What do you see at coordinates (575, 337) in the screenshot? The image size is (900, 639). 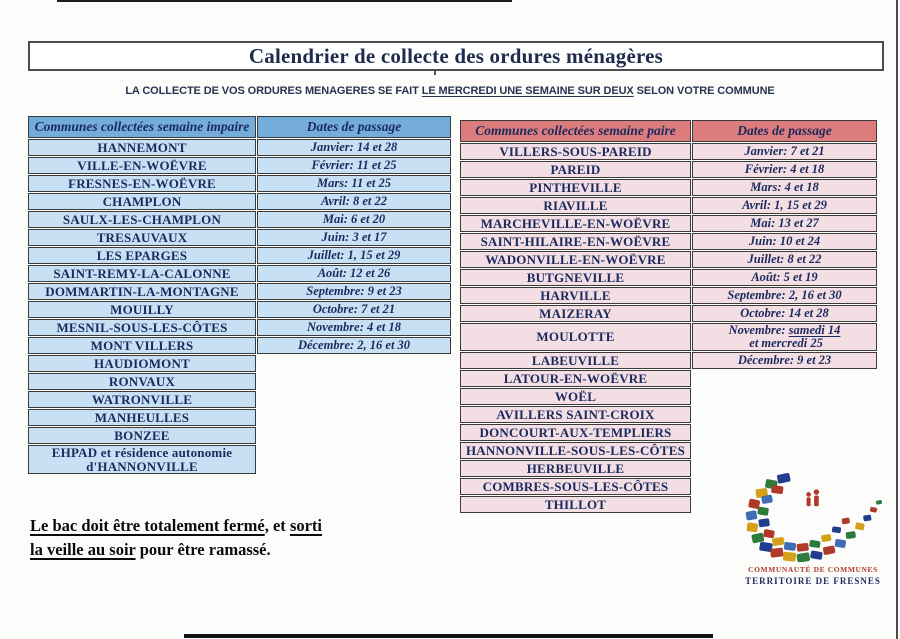 I see `commune-cell: MOULOTTE` at bounding box center [575, 337].